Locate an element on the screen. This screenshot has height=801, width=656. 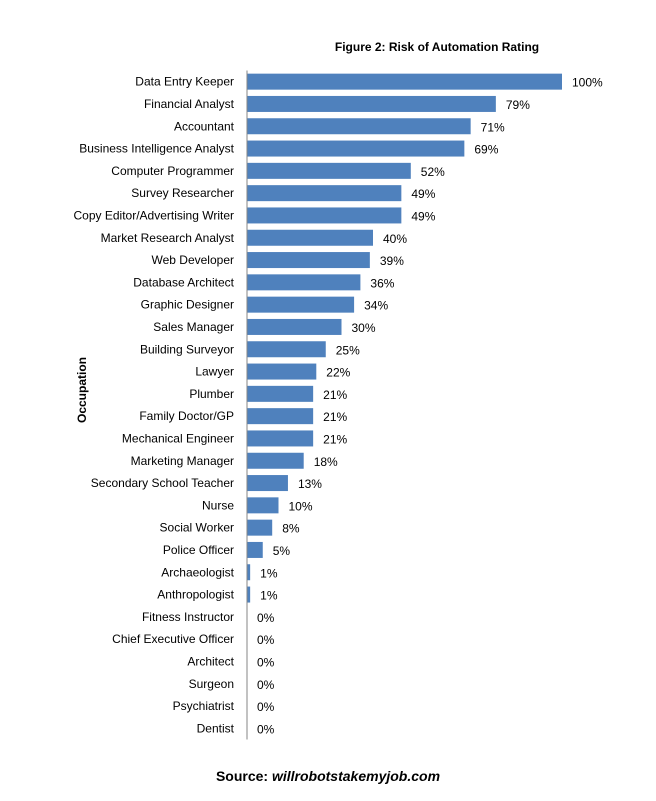
category-label: Data Entry Keeper is located at coordinates (184, 82).